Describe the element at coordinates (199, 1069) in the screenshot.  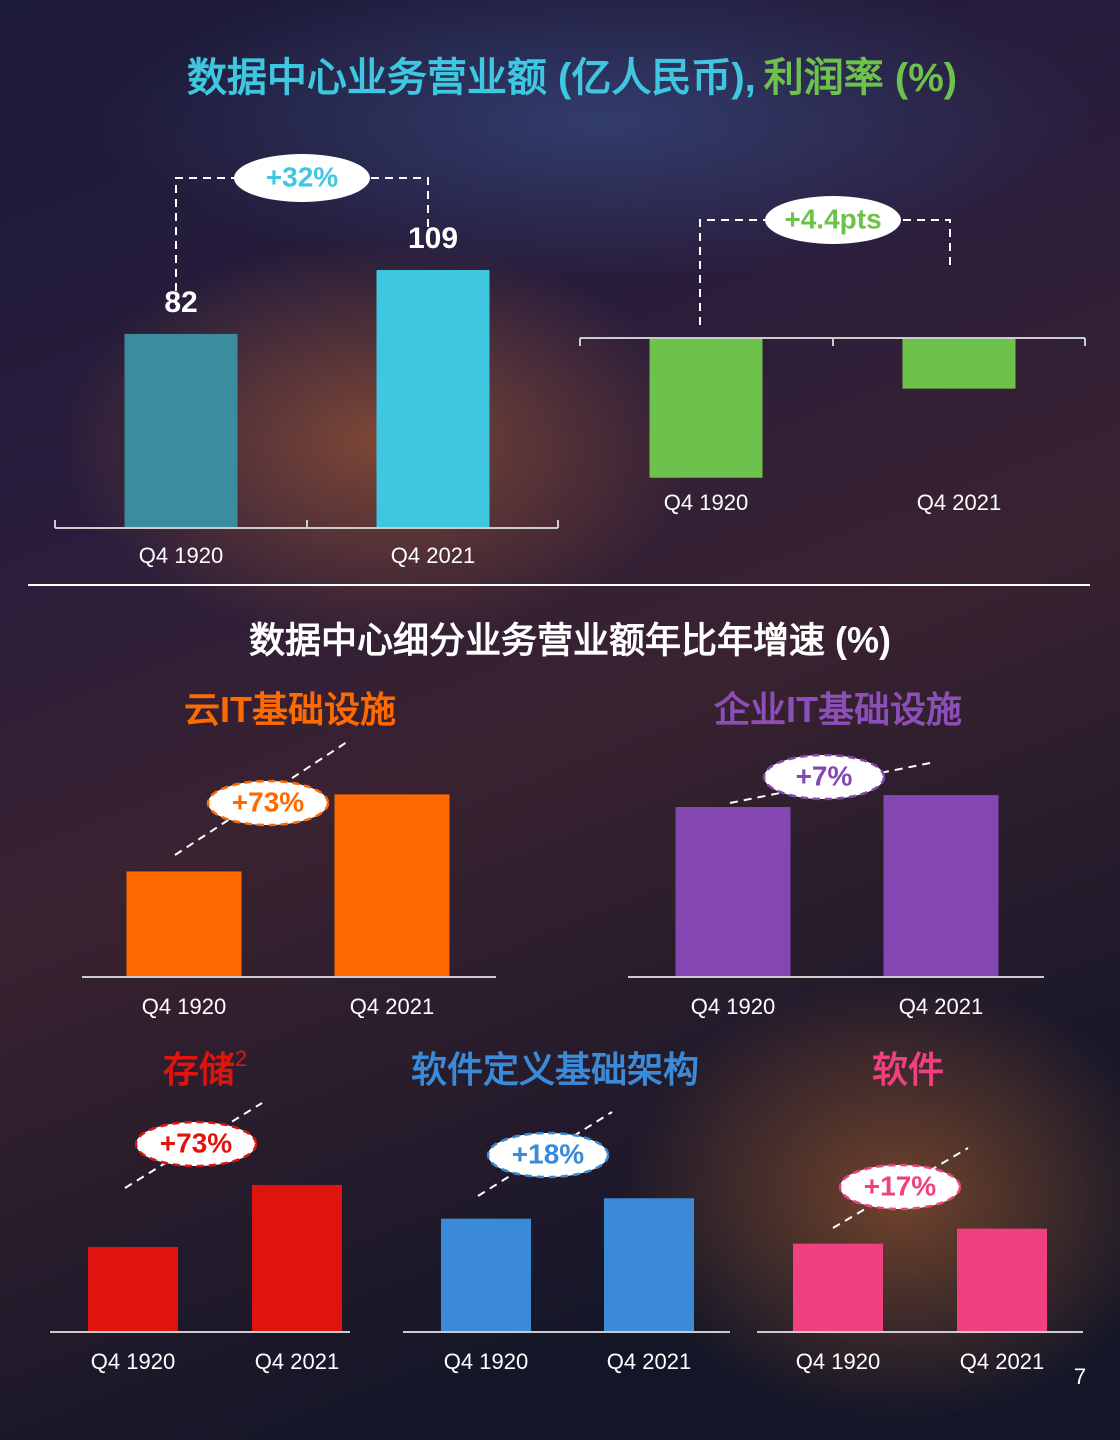
I see `chart-title-text: 存储` at that location.